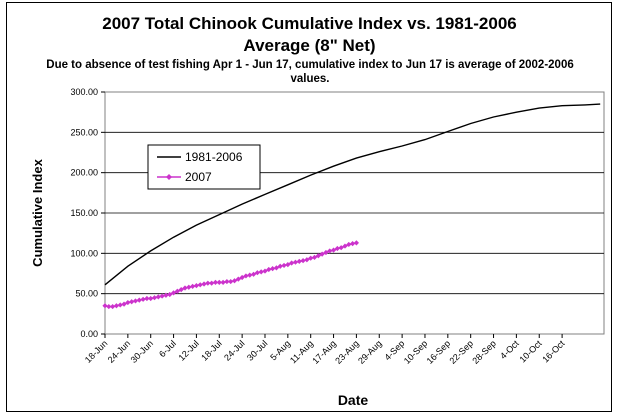  I want to click on x-tick-label-2: 30-Jun, so click(142, 351).